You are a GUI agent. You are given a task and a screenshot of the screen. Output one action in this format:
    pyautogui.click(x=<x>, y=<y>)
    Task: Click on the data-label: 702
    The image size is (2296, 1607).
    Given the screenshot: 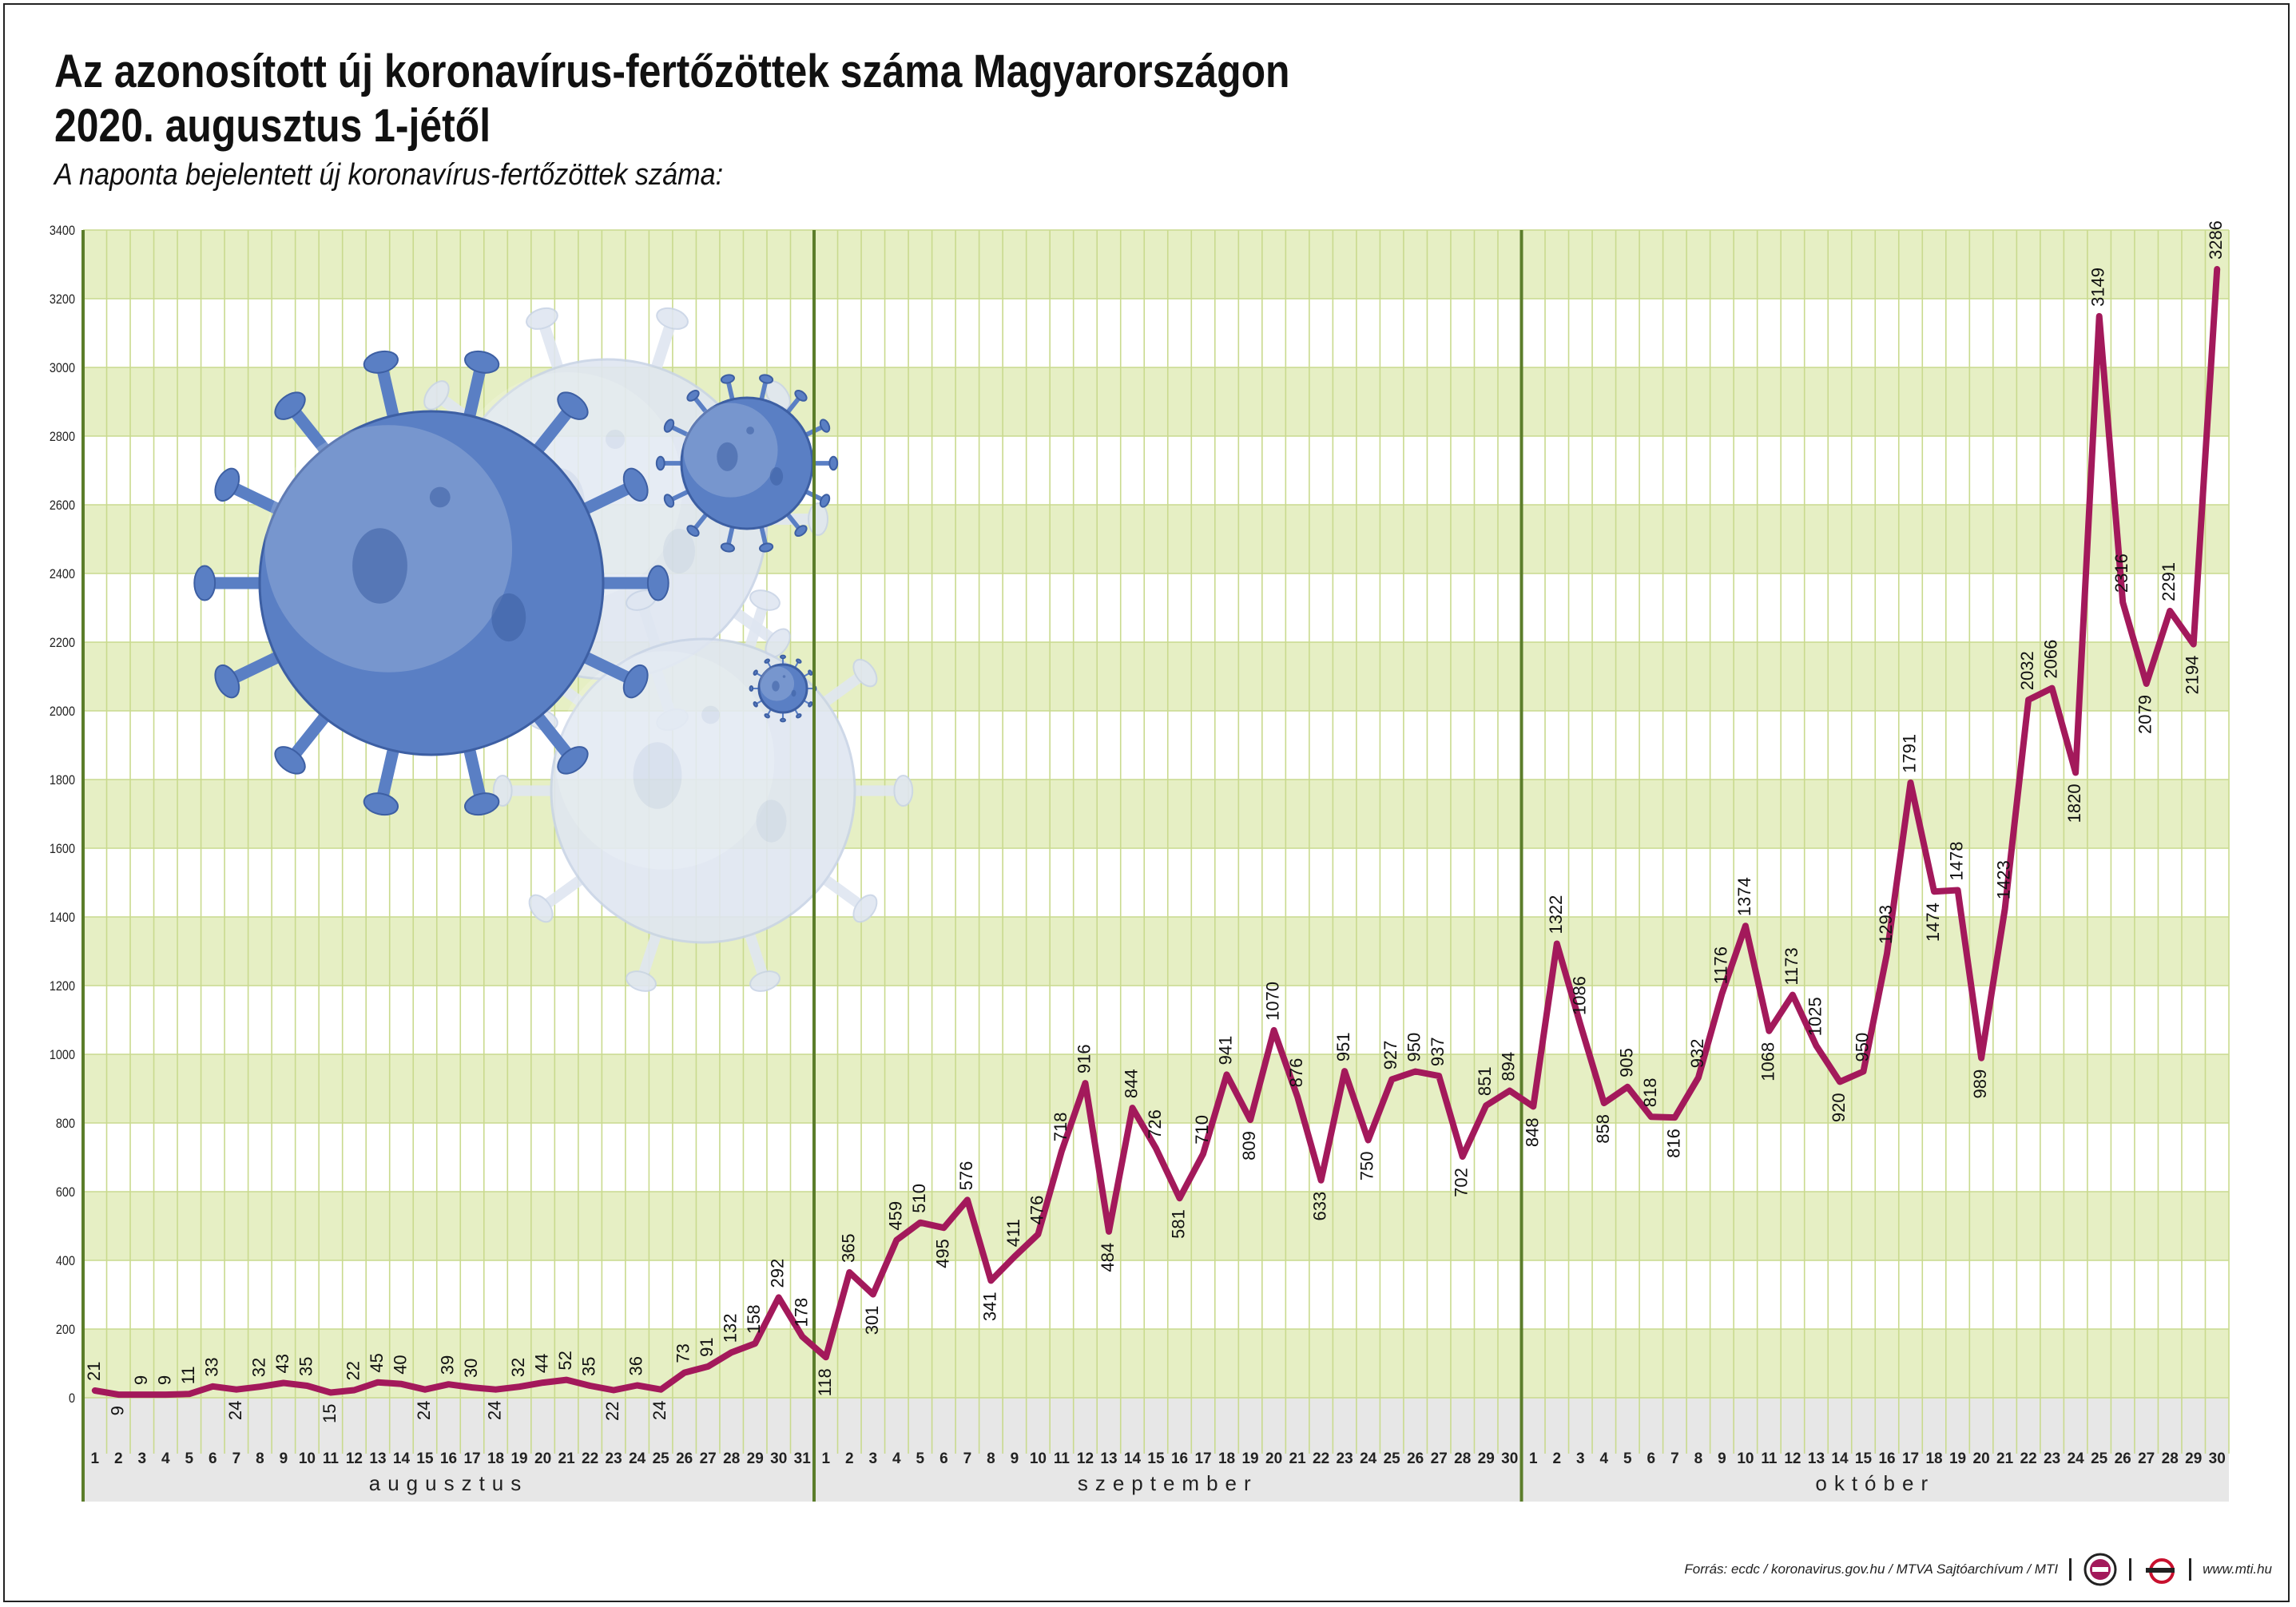 What is the action you would take?
    pyautogui.click(x=1462, y=1183)
    